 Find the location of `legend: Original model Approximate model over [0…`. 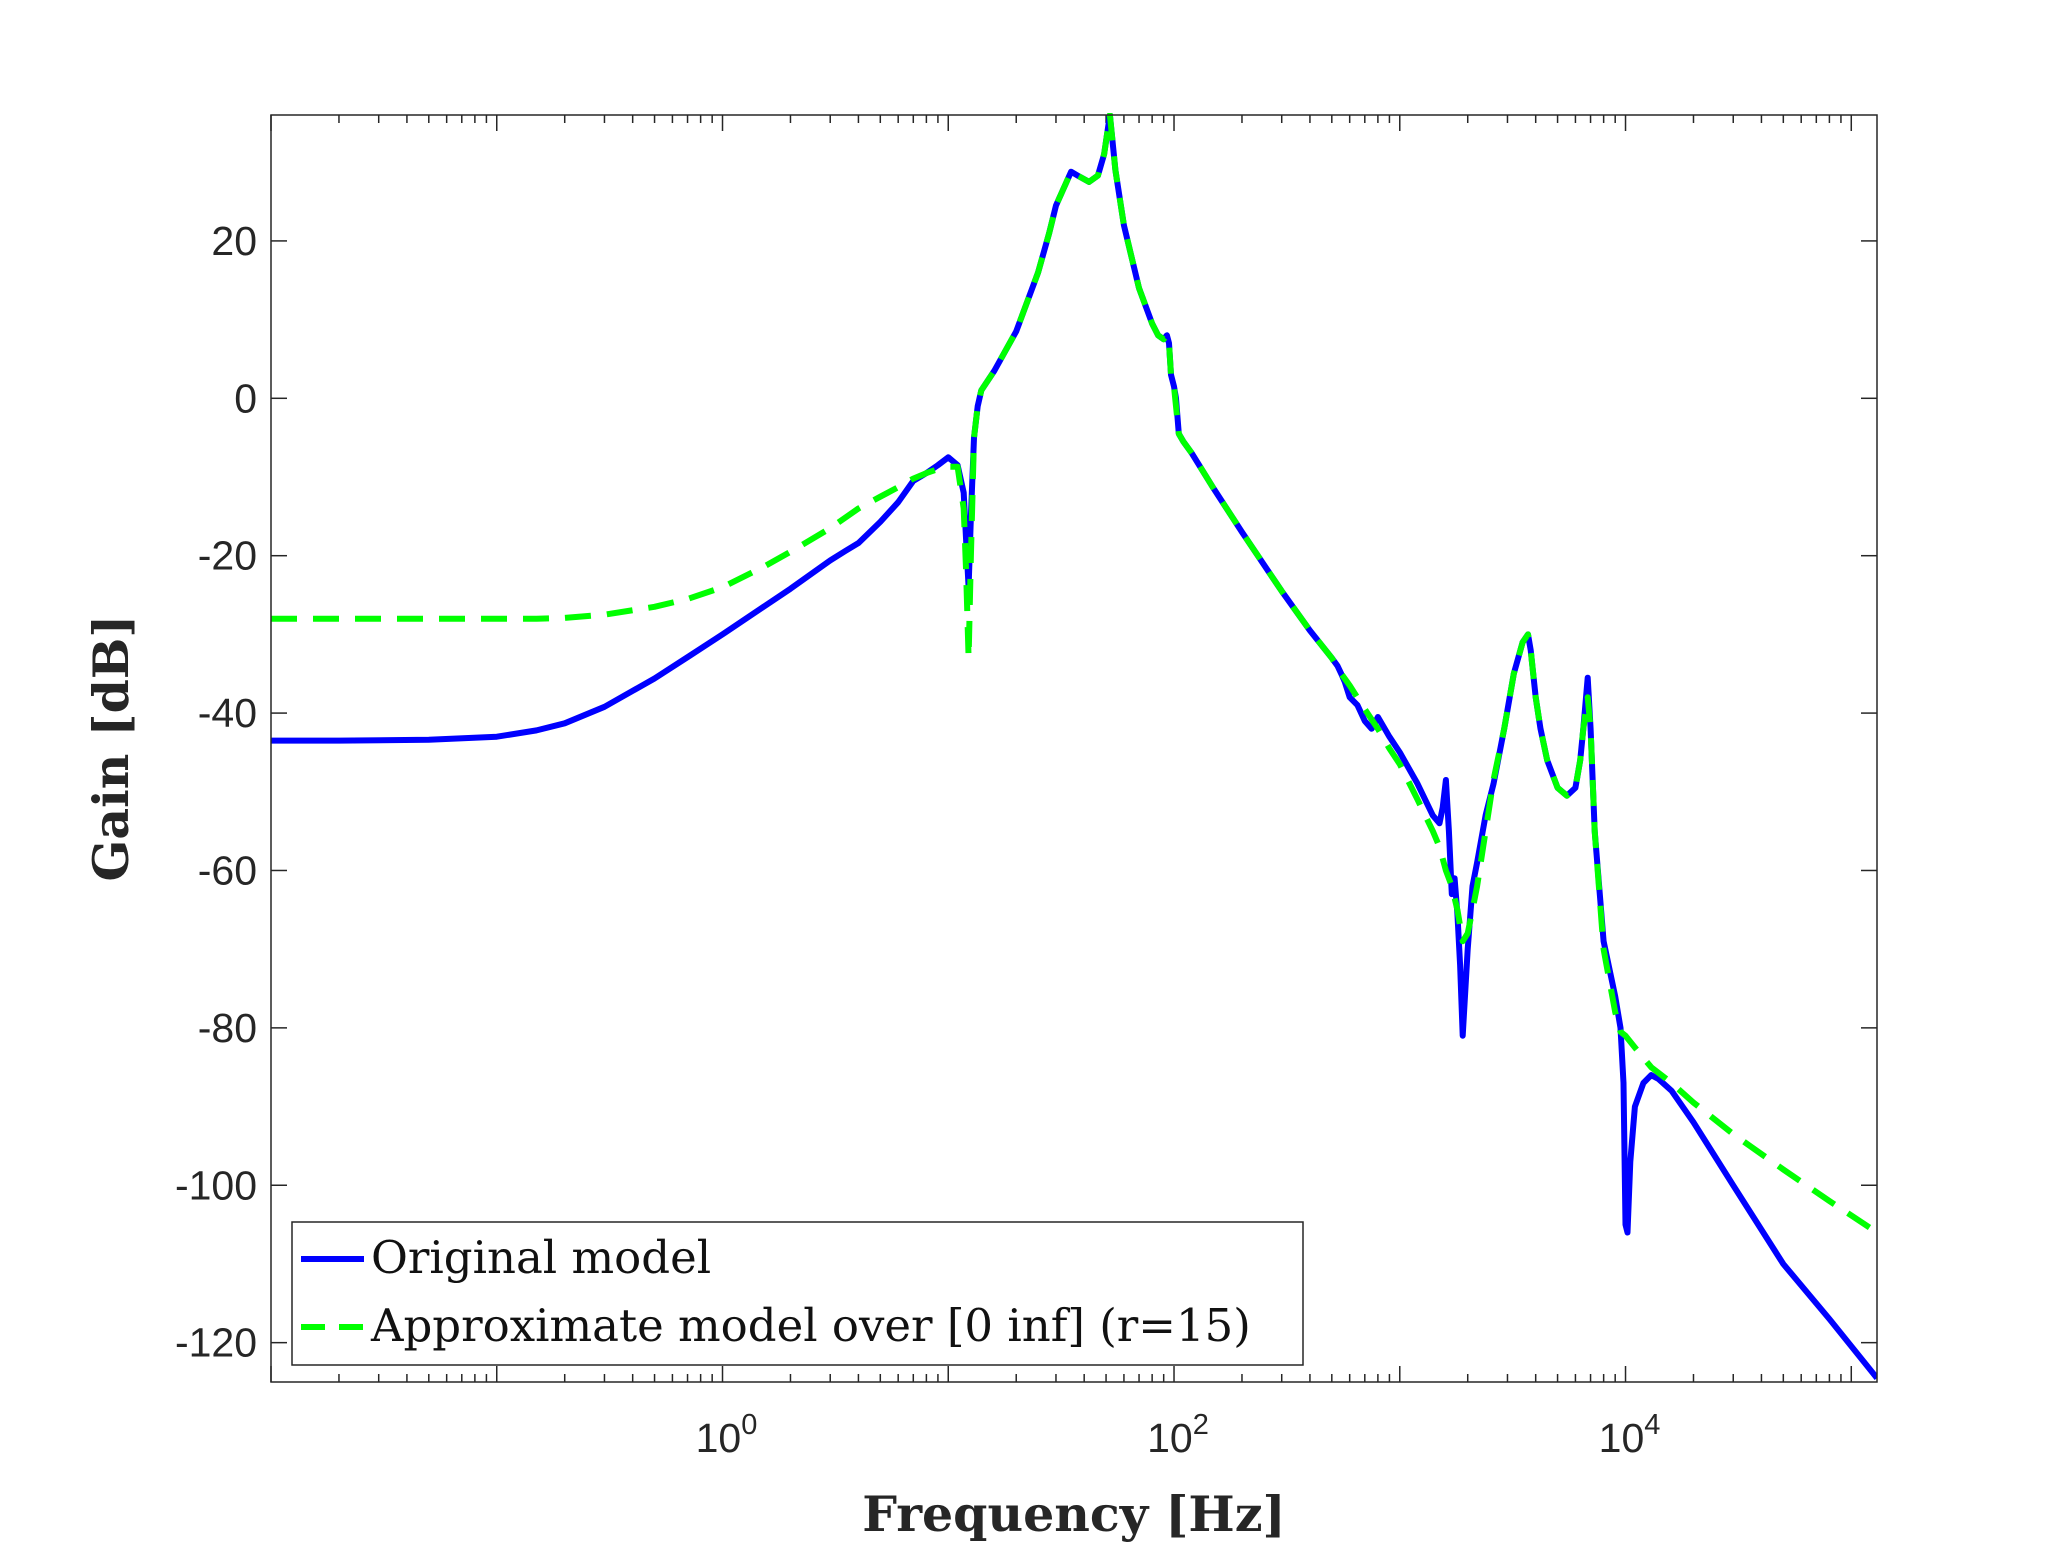

legend: Original model Approximate model over [0… is located at coordinates (797, 1293).